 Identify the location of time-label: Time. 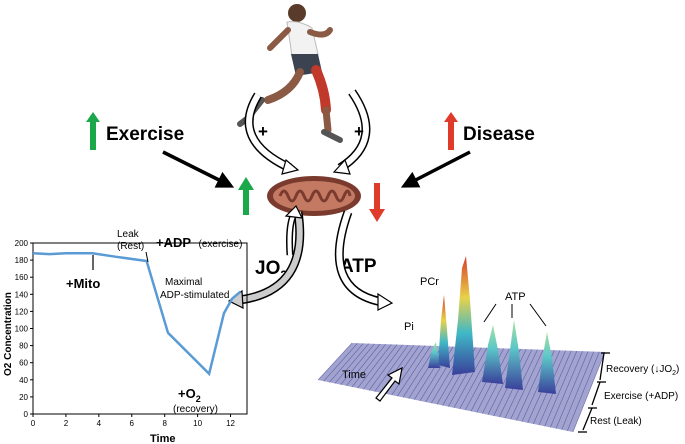
(354, 375).